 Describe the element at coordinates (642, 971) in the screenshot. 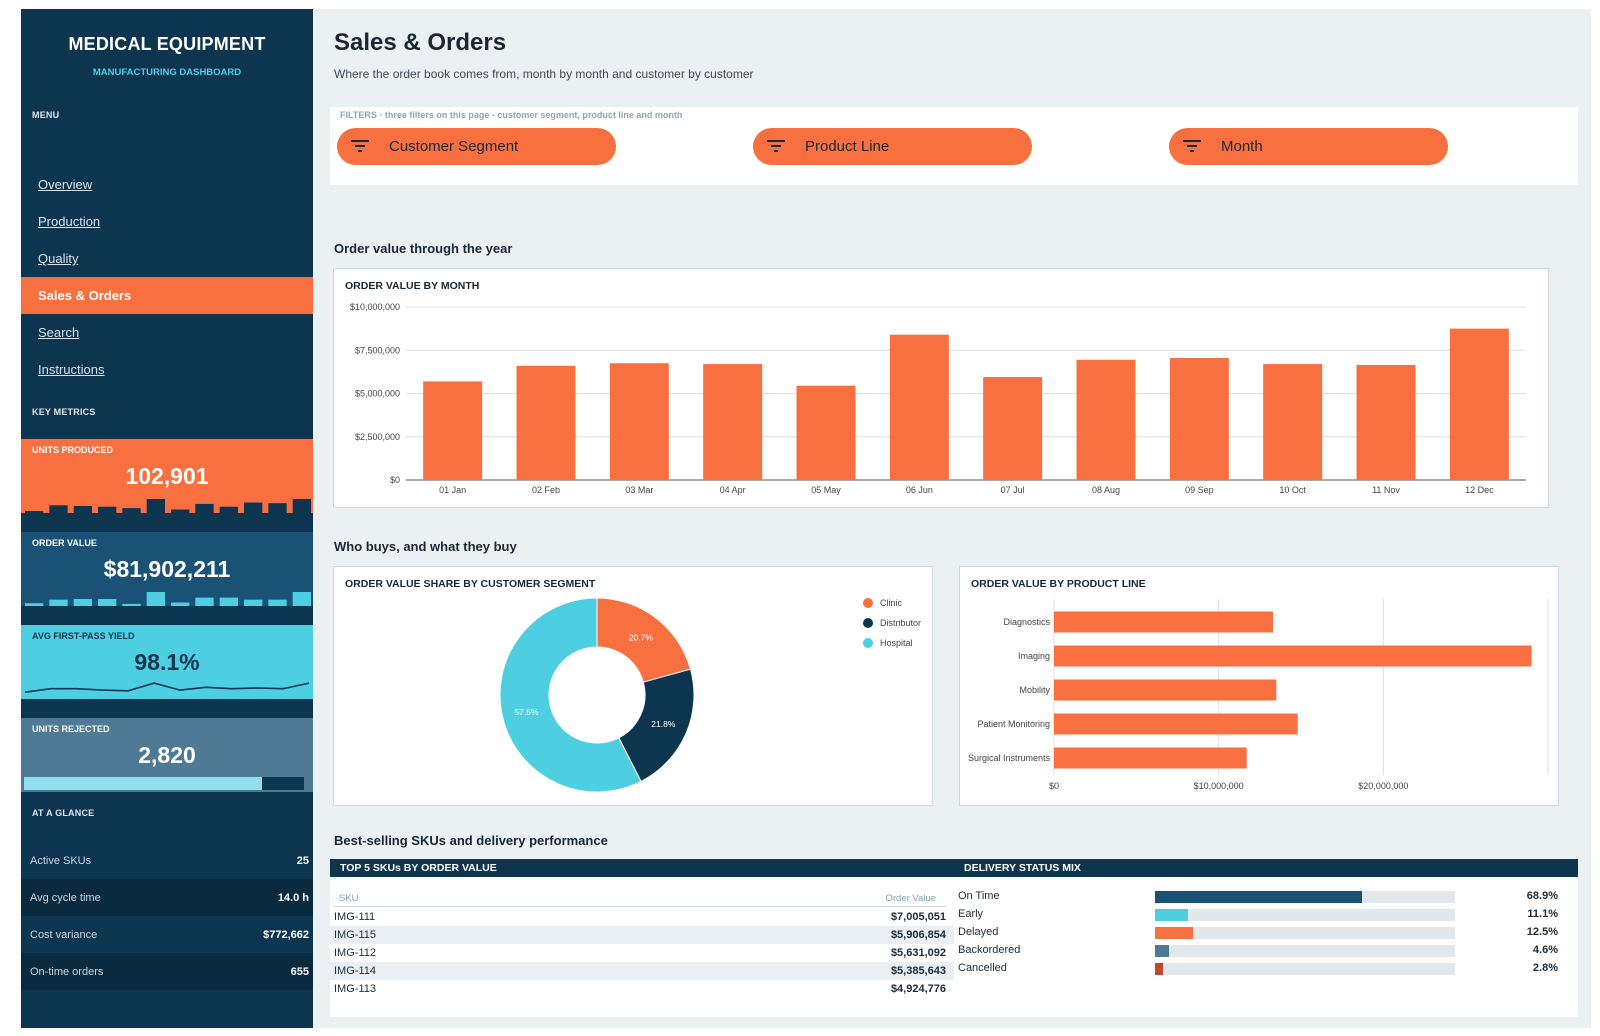

I see `table-row: IMG-114 $5,385,643` at that location.